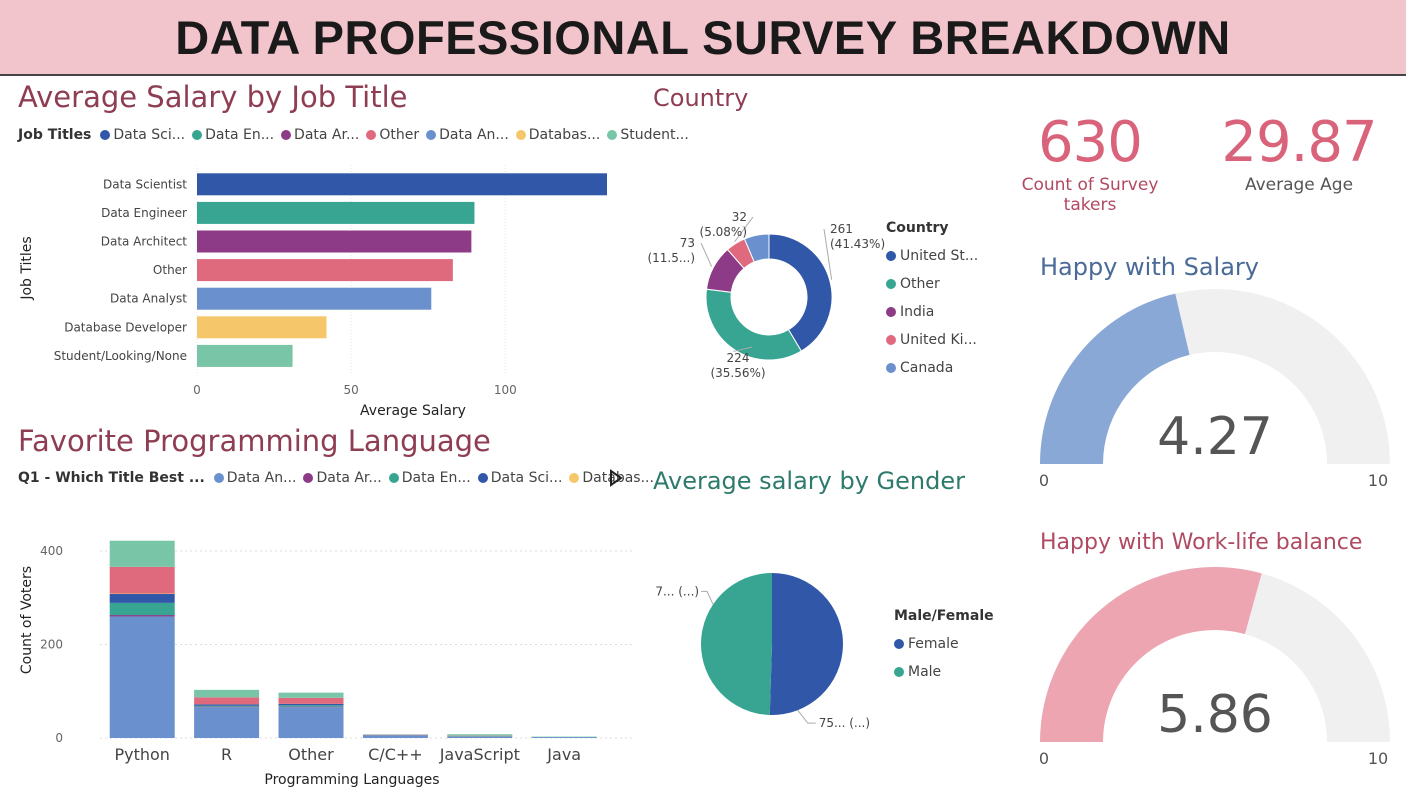 This screenshot has height=790, width=1406. What do you see at coordinates (197, 390) in the screenshot?
I see `salary-x-tick-label: 0` at bounding box center [197, 390].